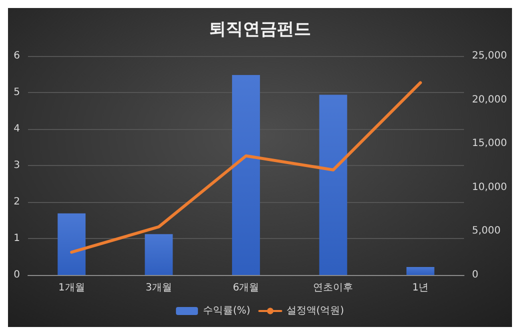  I want to click on y2-tick-label: 10,000, so click(489, 187).